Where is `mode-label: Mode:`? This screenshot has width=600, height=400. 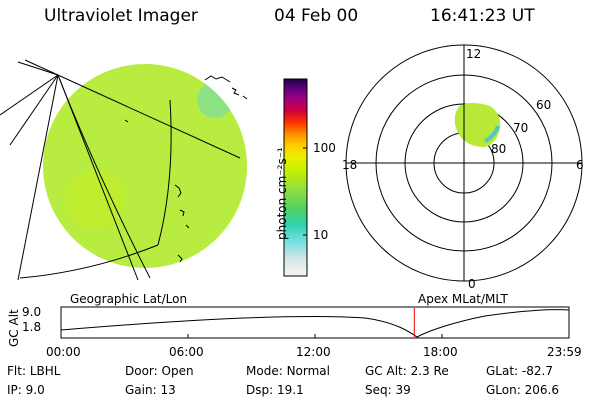
mode-label: Mode: is located at coordinates (264, 371).